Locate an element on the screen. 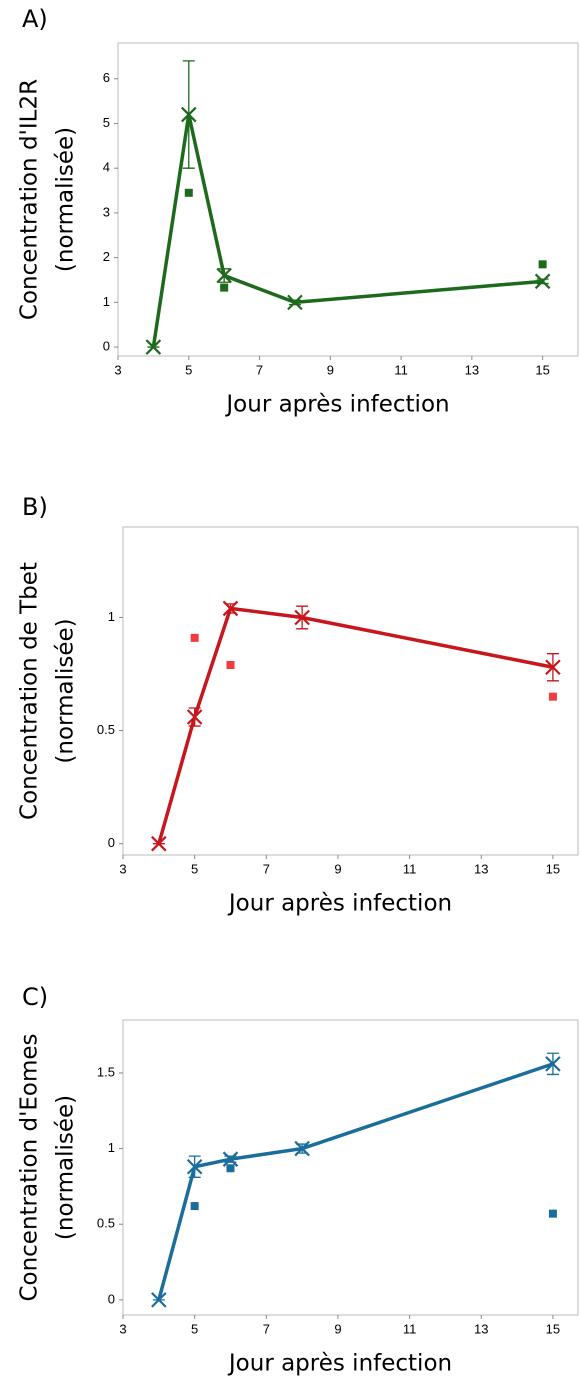 The height and width of the screenshot is (1398, 581). y-tick-label: 6 is located at coordinates (106, 77).